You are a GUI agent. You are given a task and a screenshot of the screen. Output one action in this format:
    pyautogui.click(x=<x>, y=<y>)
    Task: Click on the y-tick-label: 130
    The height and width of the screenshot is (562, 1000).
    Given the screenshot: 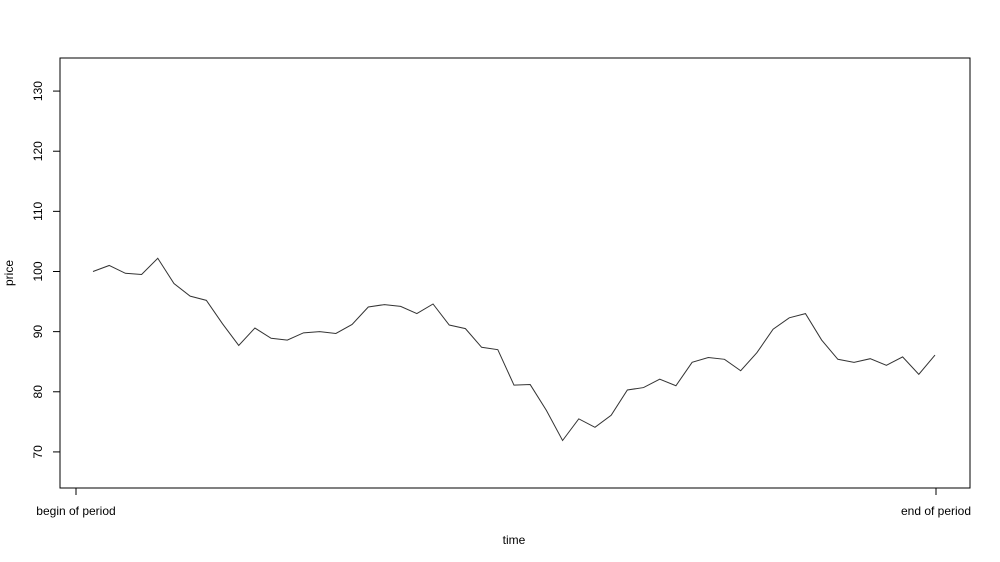 What is the action you would take?
    pyautogui.click(x=38, y=91)
    